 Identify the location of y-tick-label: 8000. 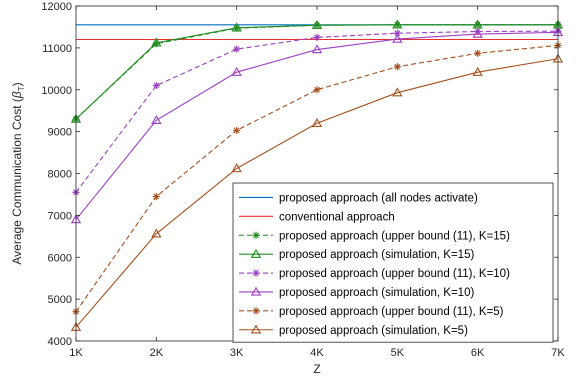
(60, 175).